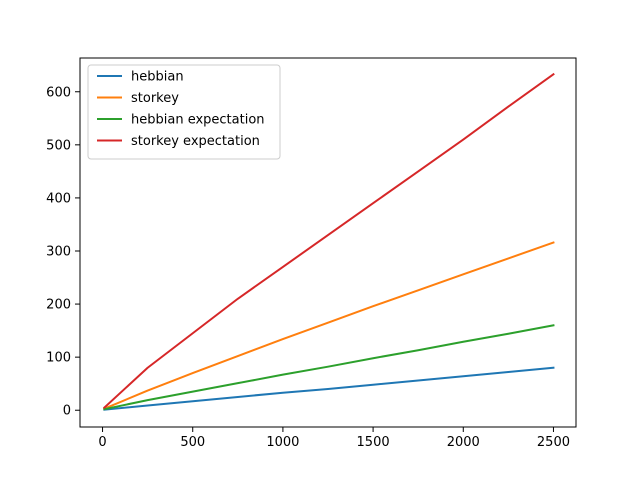  What do you see at coordinates (329, 388) in the screenshot?
I see `series-line-hebbian` at bounding box center [329, 388].